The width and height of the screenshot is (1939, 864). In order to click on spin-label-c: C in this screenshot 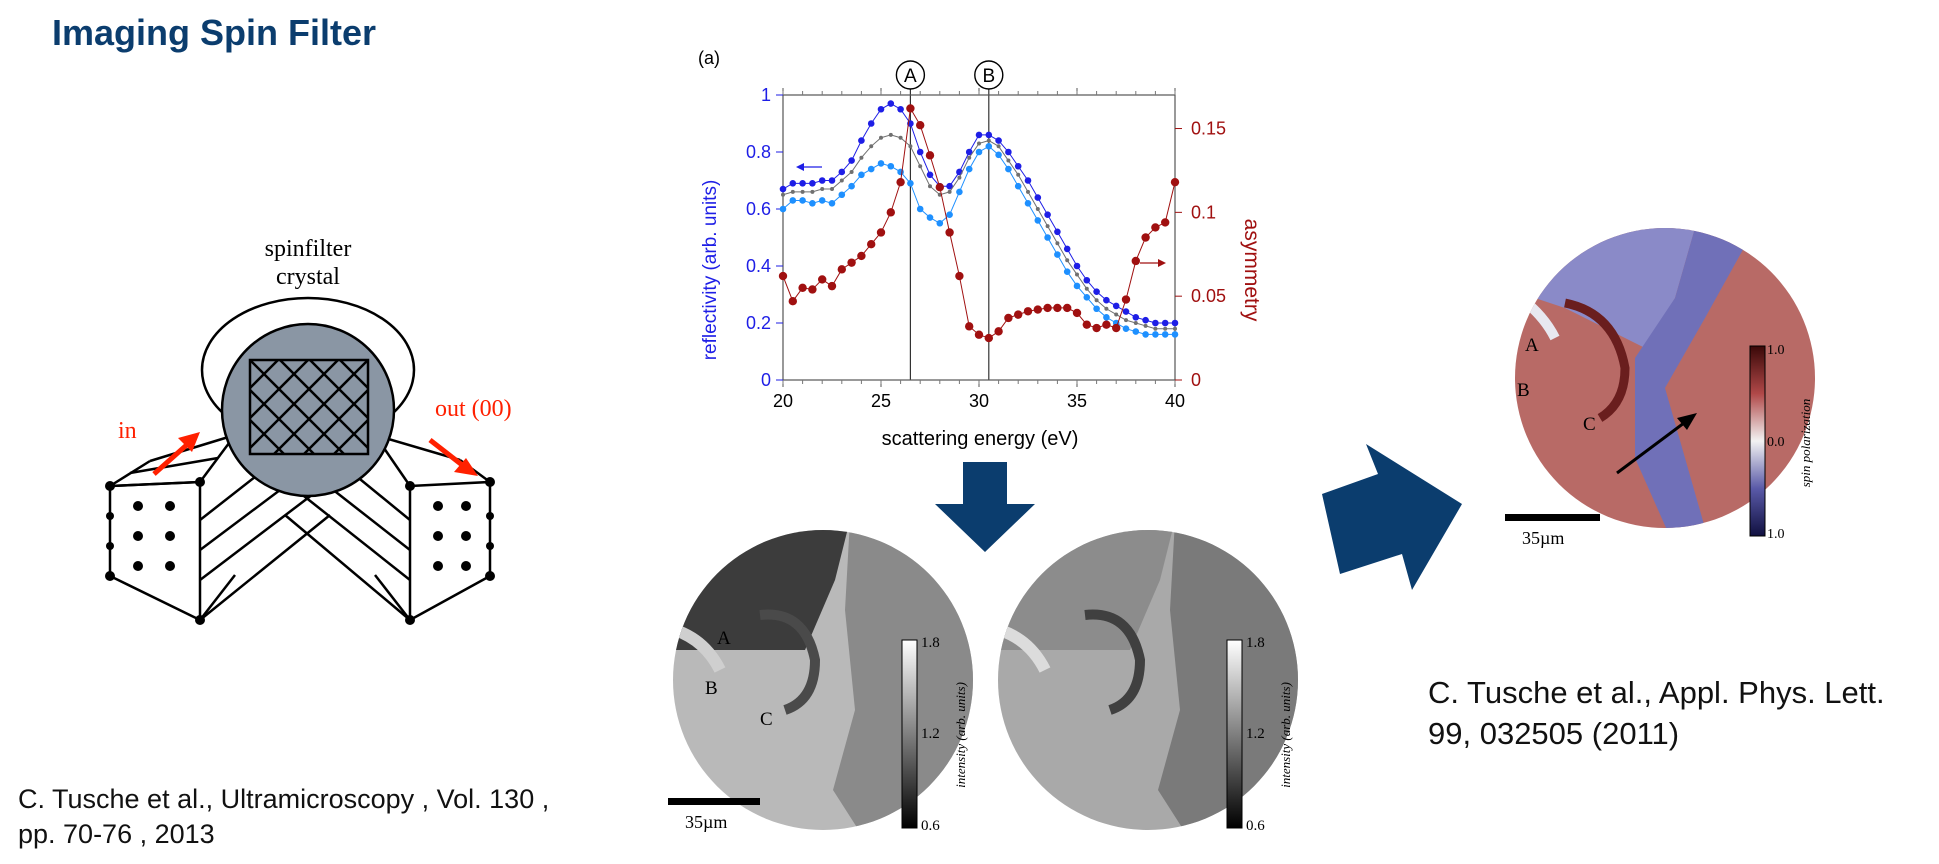, I will do `click(1589, 424)`.